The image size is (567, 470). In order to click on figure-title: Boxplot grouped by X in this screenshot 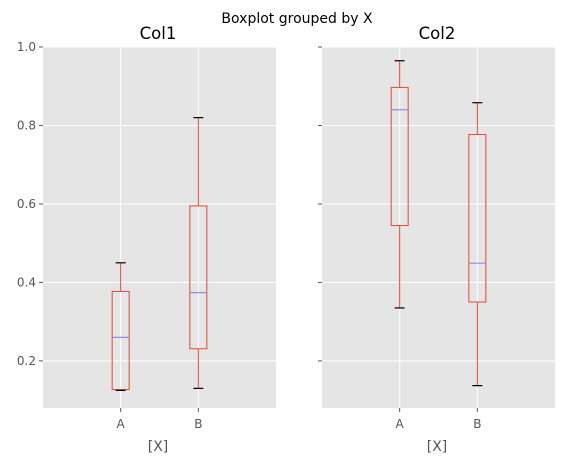, I will do `click(297, 19)`.